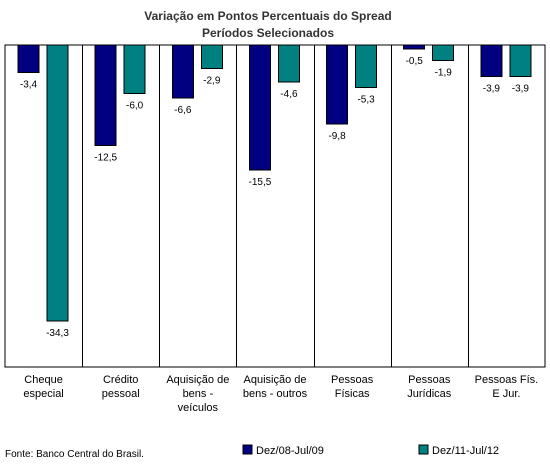 The image size is (550, 468). I want to click on legend: Dez/08-Jul/09 Dez/11-Jul/12, so click(370, 450).